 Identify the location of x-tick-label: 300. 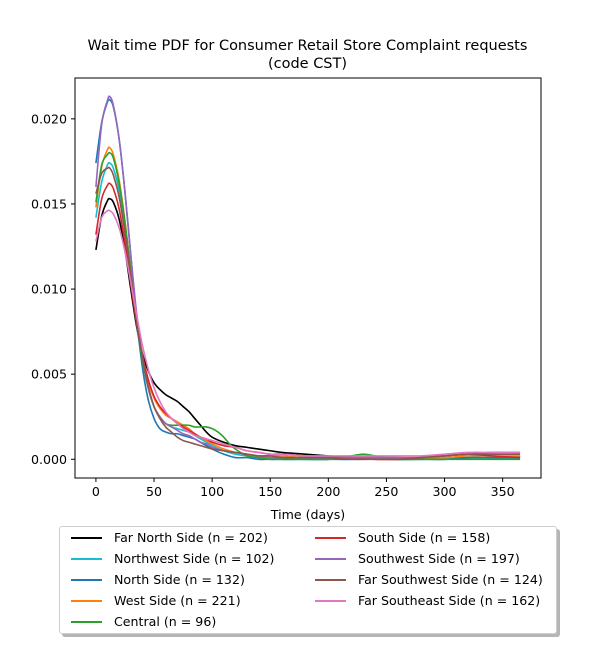
(445, 491).